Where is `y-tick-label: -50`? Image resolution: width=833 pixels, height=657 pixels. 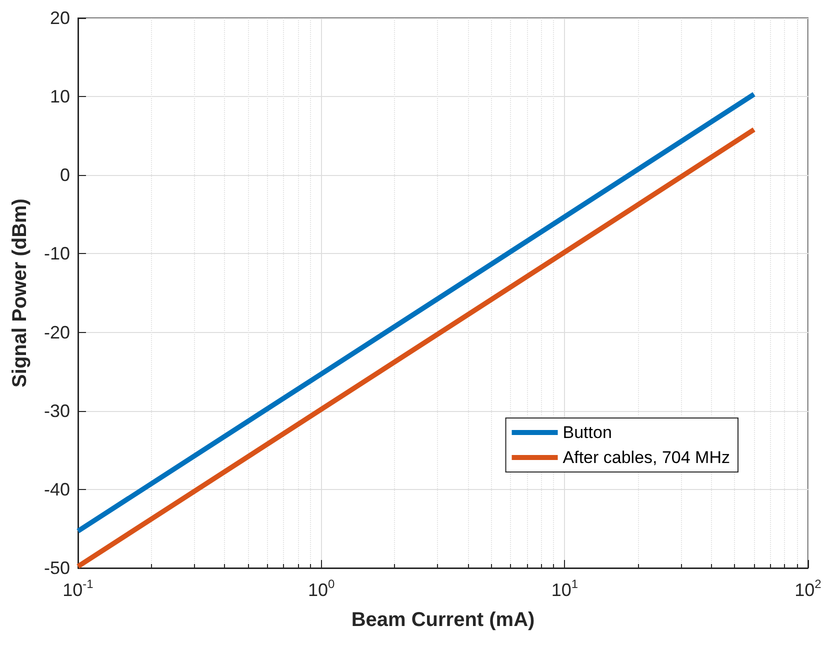
y-tick-label: -50 is located at coordinates (57, 568).